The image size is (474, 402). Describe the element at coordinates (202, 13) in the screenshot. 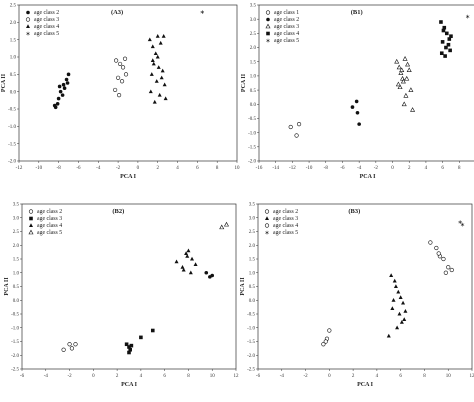

I see `series-age-class-5: ∗` at that location.